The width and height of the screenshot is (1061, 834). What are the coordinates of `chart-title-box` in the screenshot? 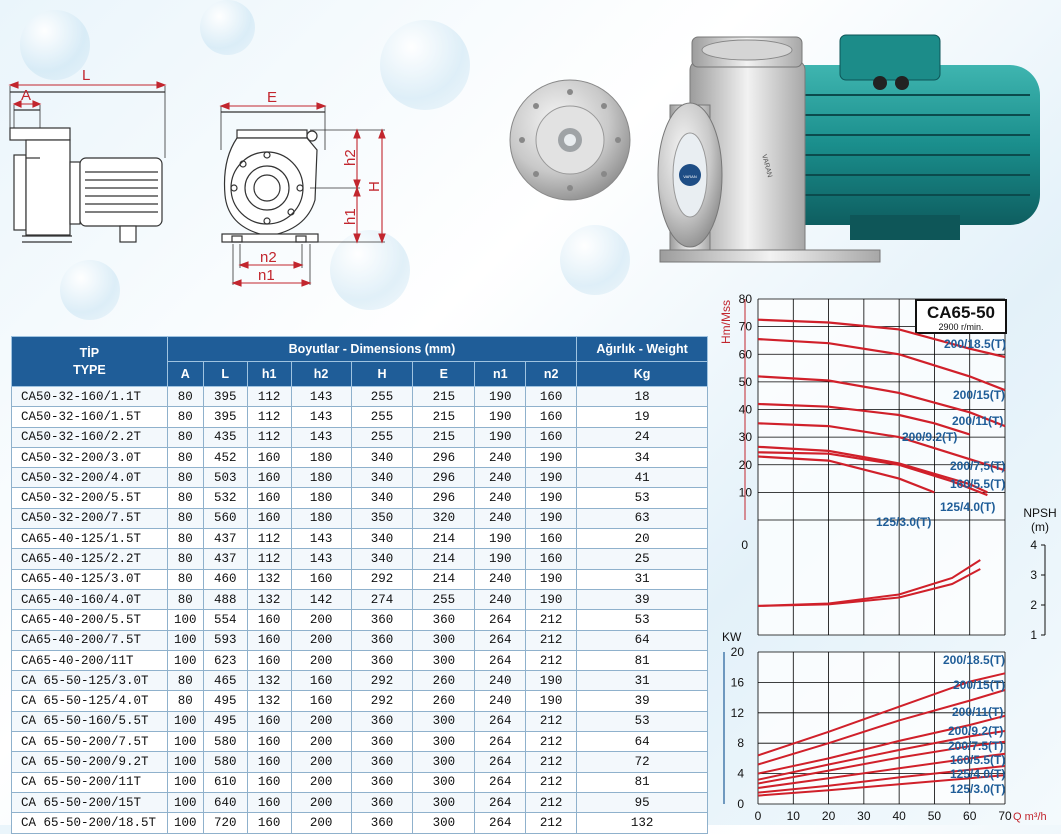 It's located at (961, 316).